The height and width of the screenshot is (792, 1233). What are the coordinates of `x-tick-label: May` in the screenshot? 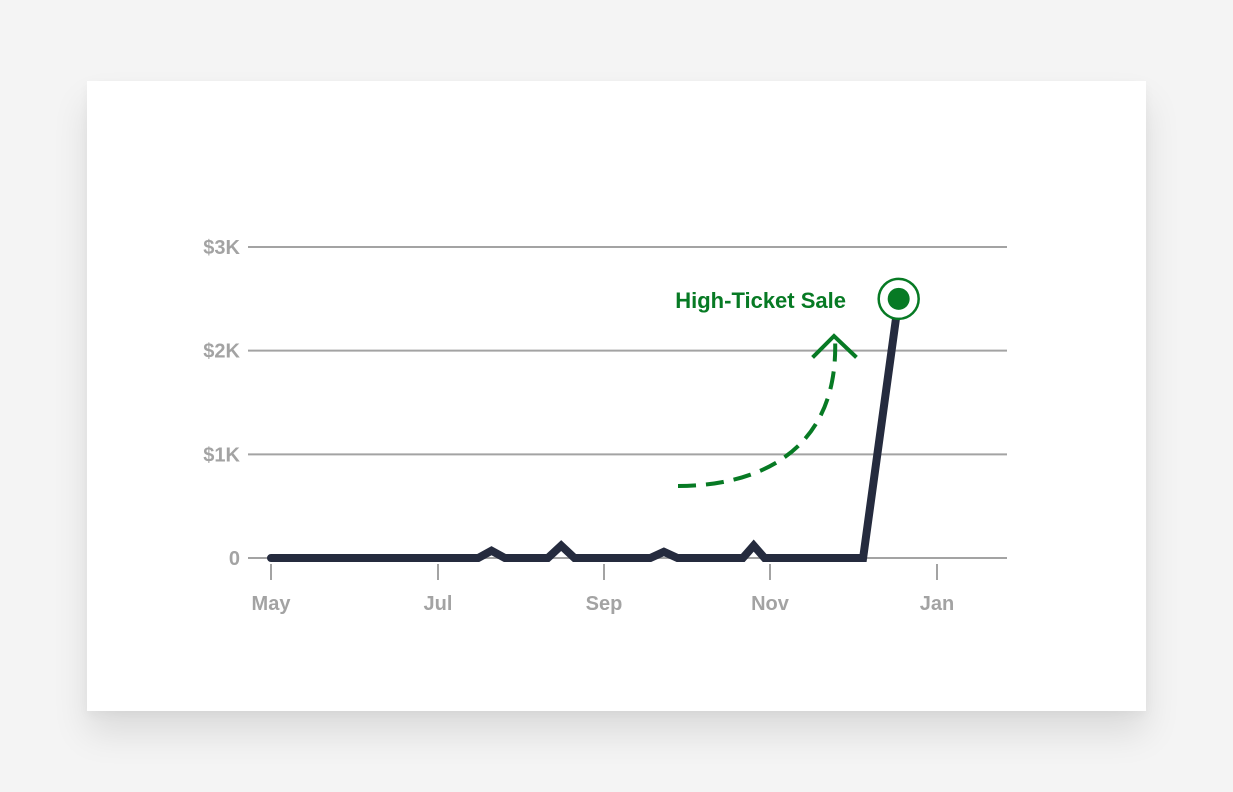 It's located at (272, 604).